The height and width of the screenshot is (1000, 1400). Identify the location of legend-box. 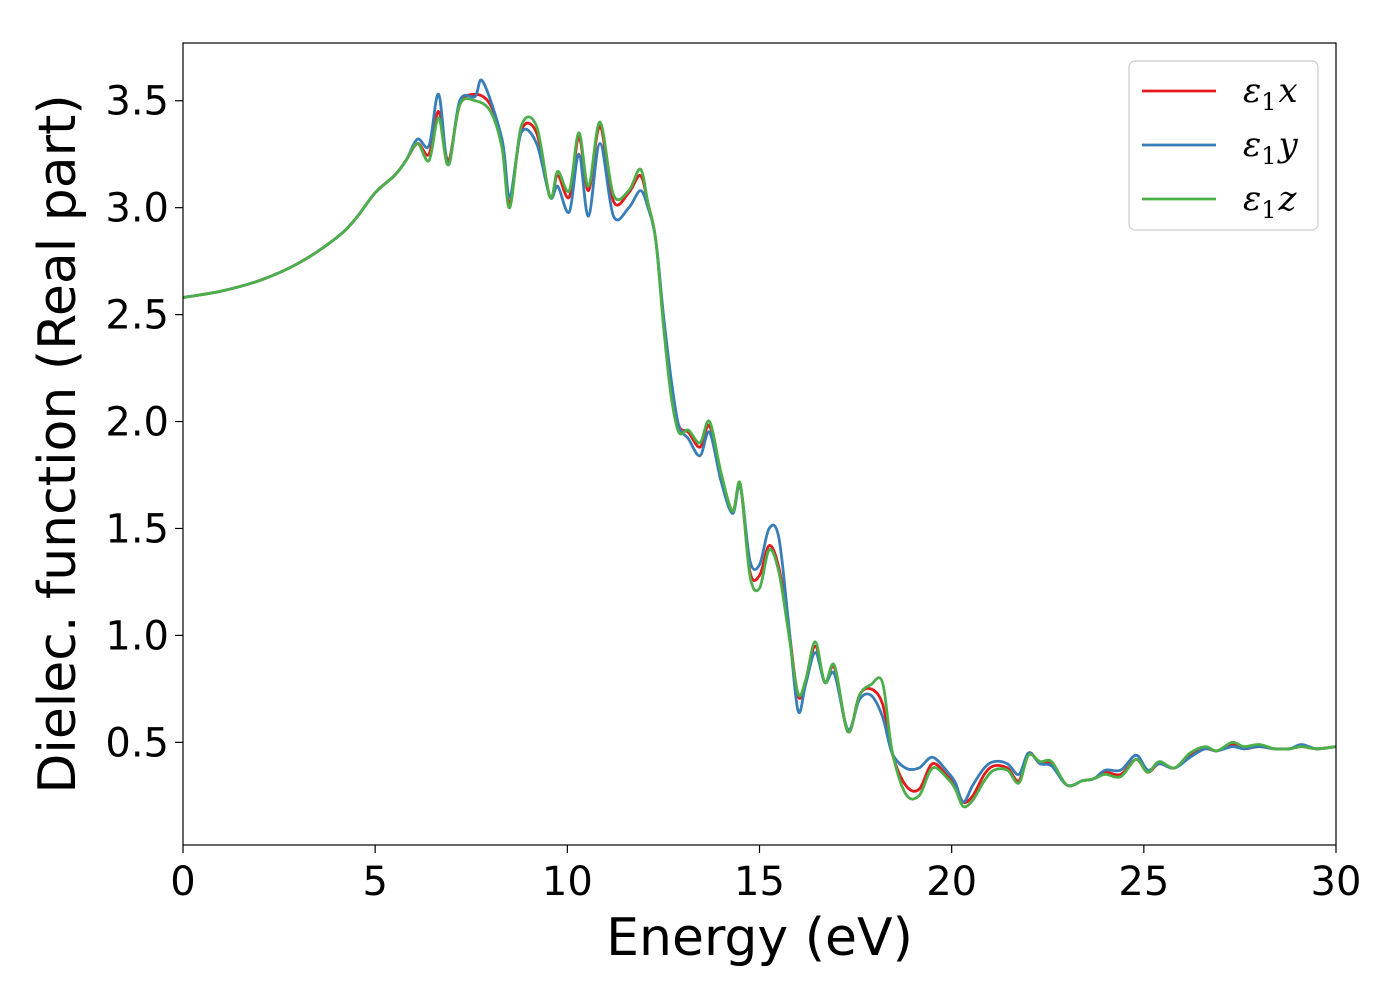
(1223, 145).